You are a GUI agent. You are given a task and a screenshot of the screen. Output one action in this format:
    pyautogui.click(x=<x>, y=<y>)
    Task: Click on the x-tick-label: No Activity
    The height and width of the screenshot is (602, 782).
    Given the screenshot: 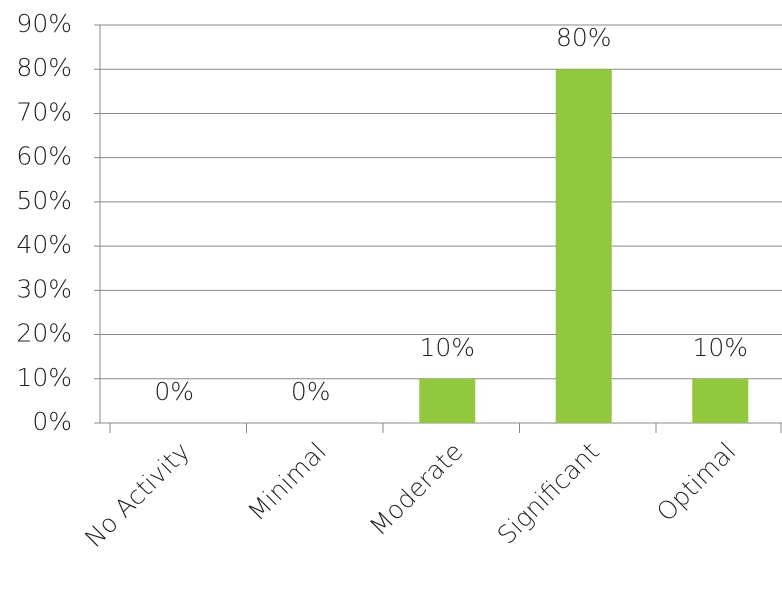 What is the action you would take?
    pyautogui.click(x=137, y=495)
    